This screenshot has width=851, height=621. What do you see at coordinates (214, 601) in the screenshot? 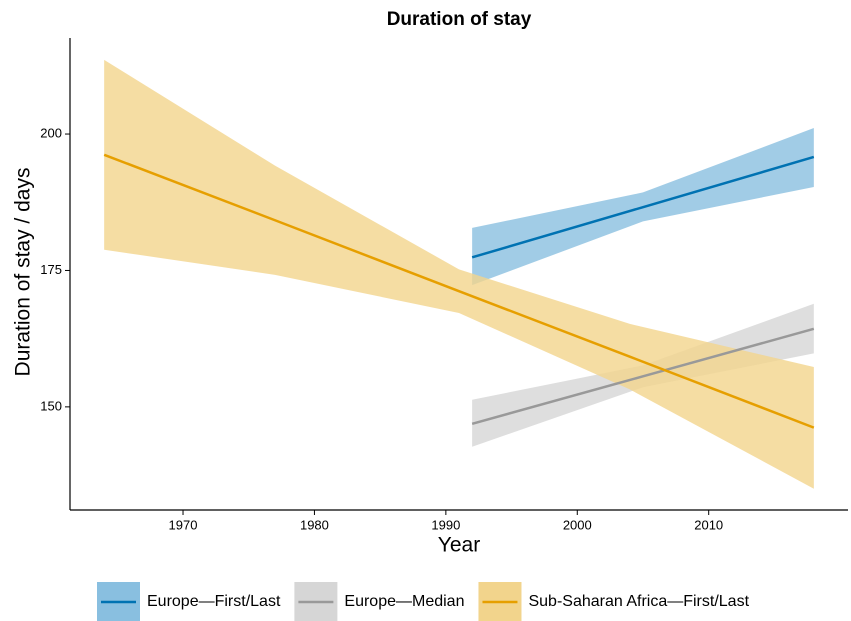
I see `legend-label: Europe—First/Last` at bounding box center [214, 601].